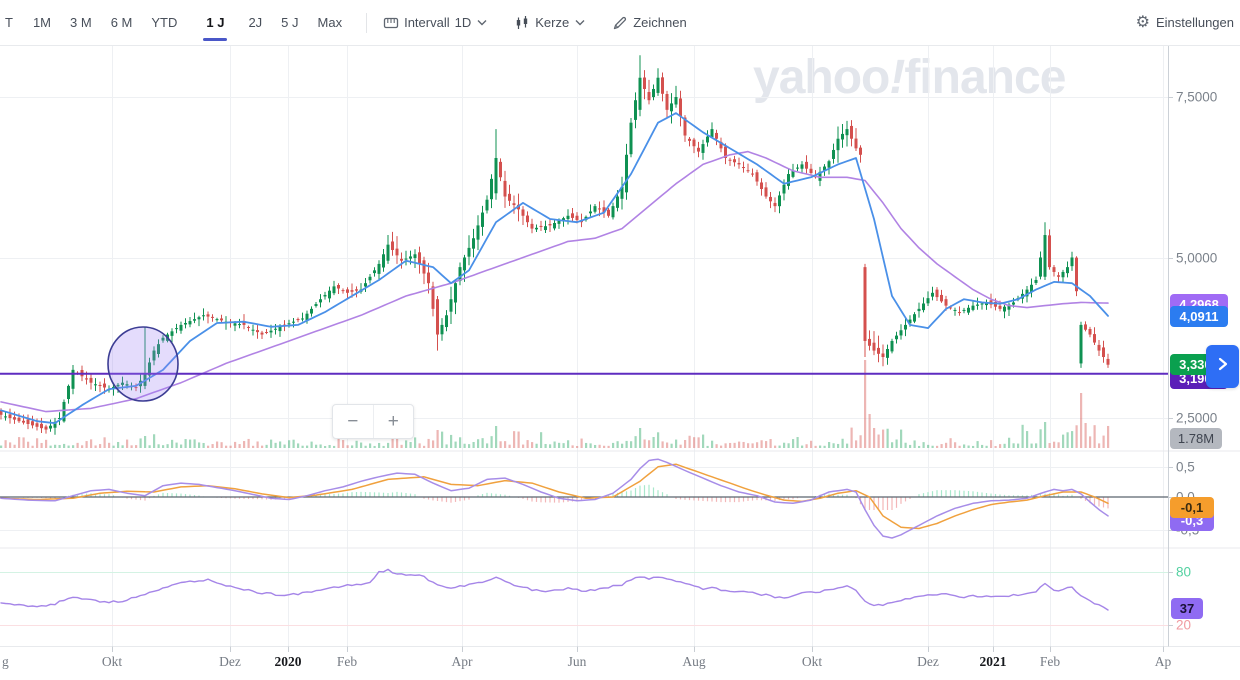 Image resolution: width=1240 pixels, height=680 pixels. I want to click on axis-tick-label: 5,0000, so click(1197, 258).